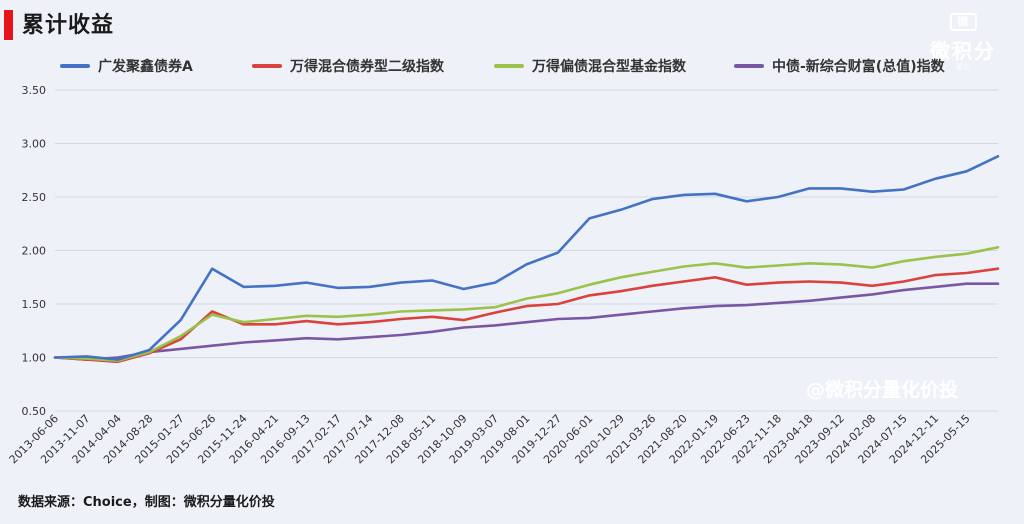 The height and width of the screenshot is (524, 1024). What do you see at coordinates (963, 51) in the screenshot?
I see `logo-name: 微积分` at bounding box center [963, 51].